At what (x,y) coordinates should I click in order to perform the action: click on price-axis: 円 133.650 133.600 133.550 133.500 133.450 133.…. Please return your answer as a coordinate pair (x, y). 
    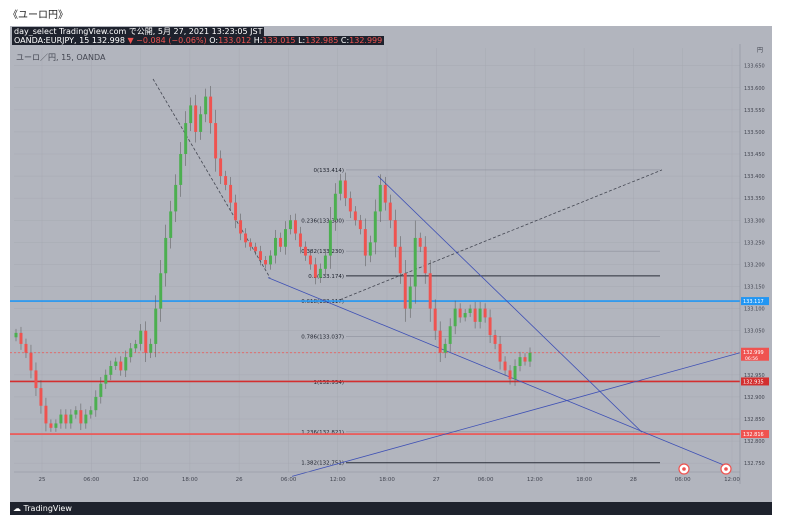
    Looking at the image, I should click on (755, 264).